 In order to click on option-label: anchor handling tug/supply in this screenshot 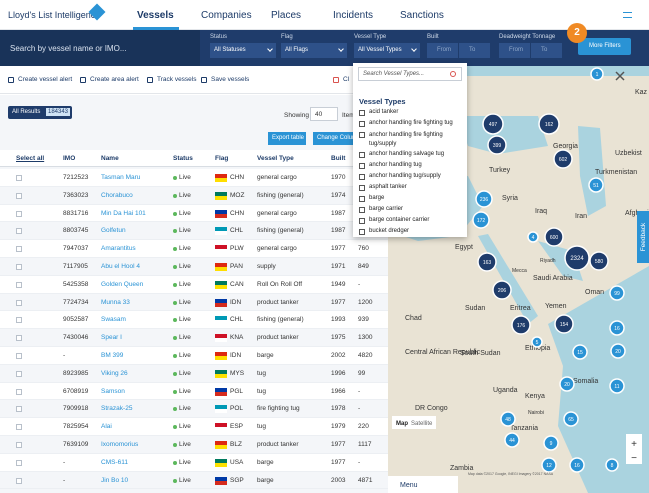, I will do `click(405, 176)`.